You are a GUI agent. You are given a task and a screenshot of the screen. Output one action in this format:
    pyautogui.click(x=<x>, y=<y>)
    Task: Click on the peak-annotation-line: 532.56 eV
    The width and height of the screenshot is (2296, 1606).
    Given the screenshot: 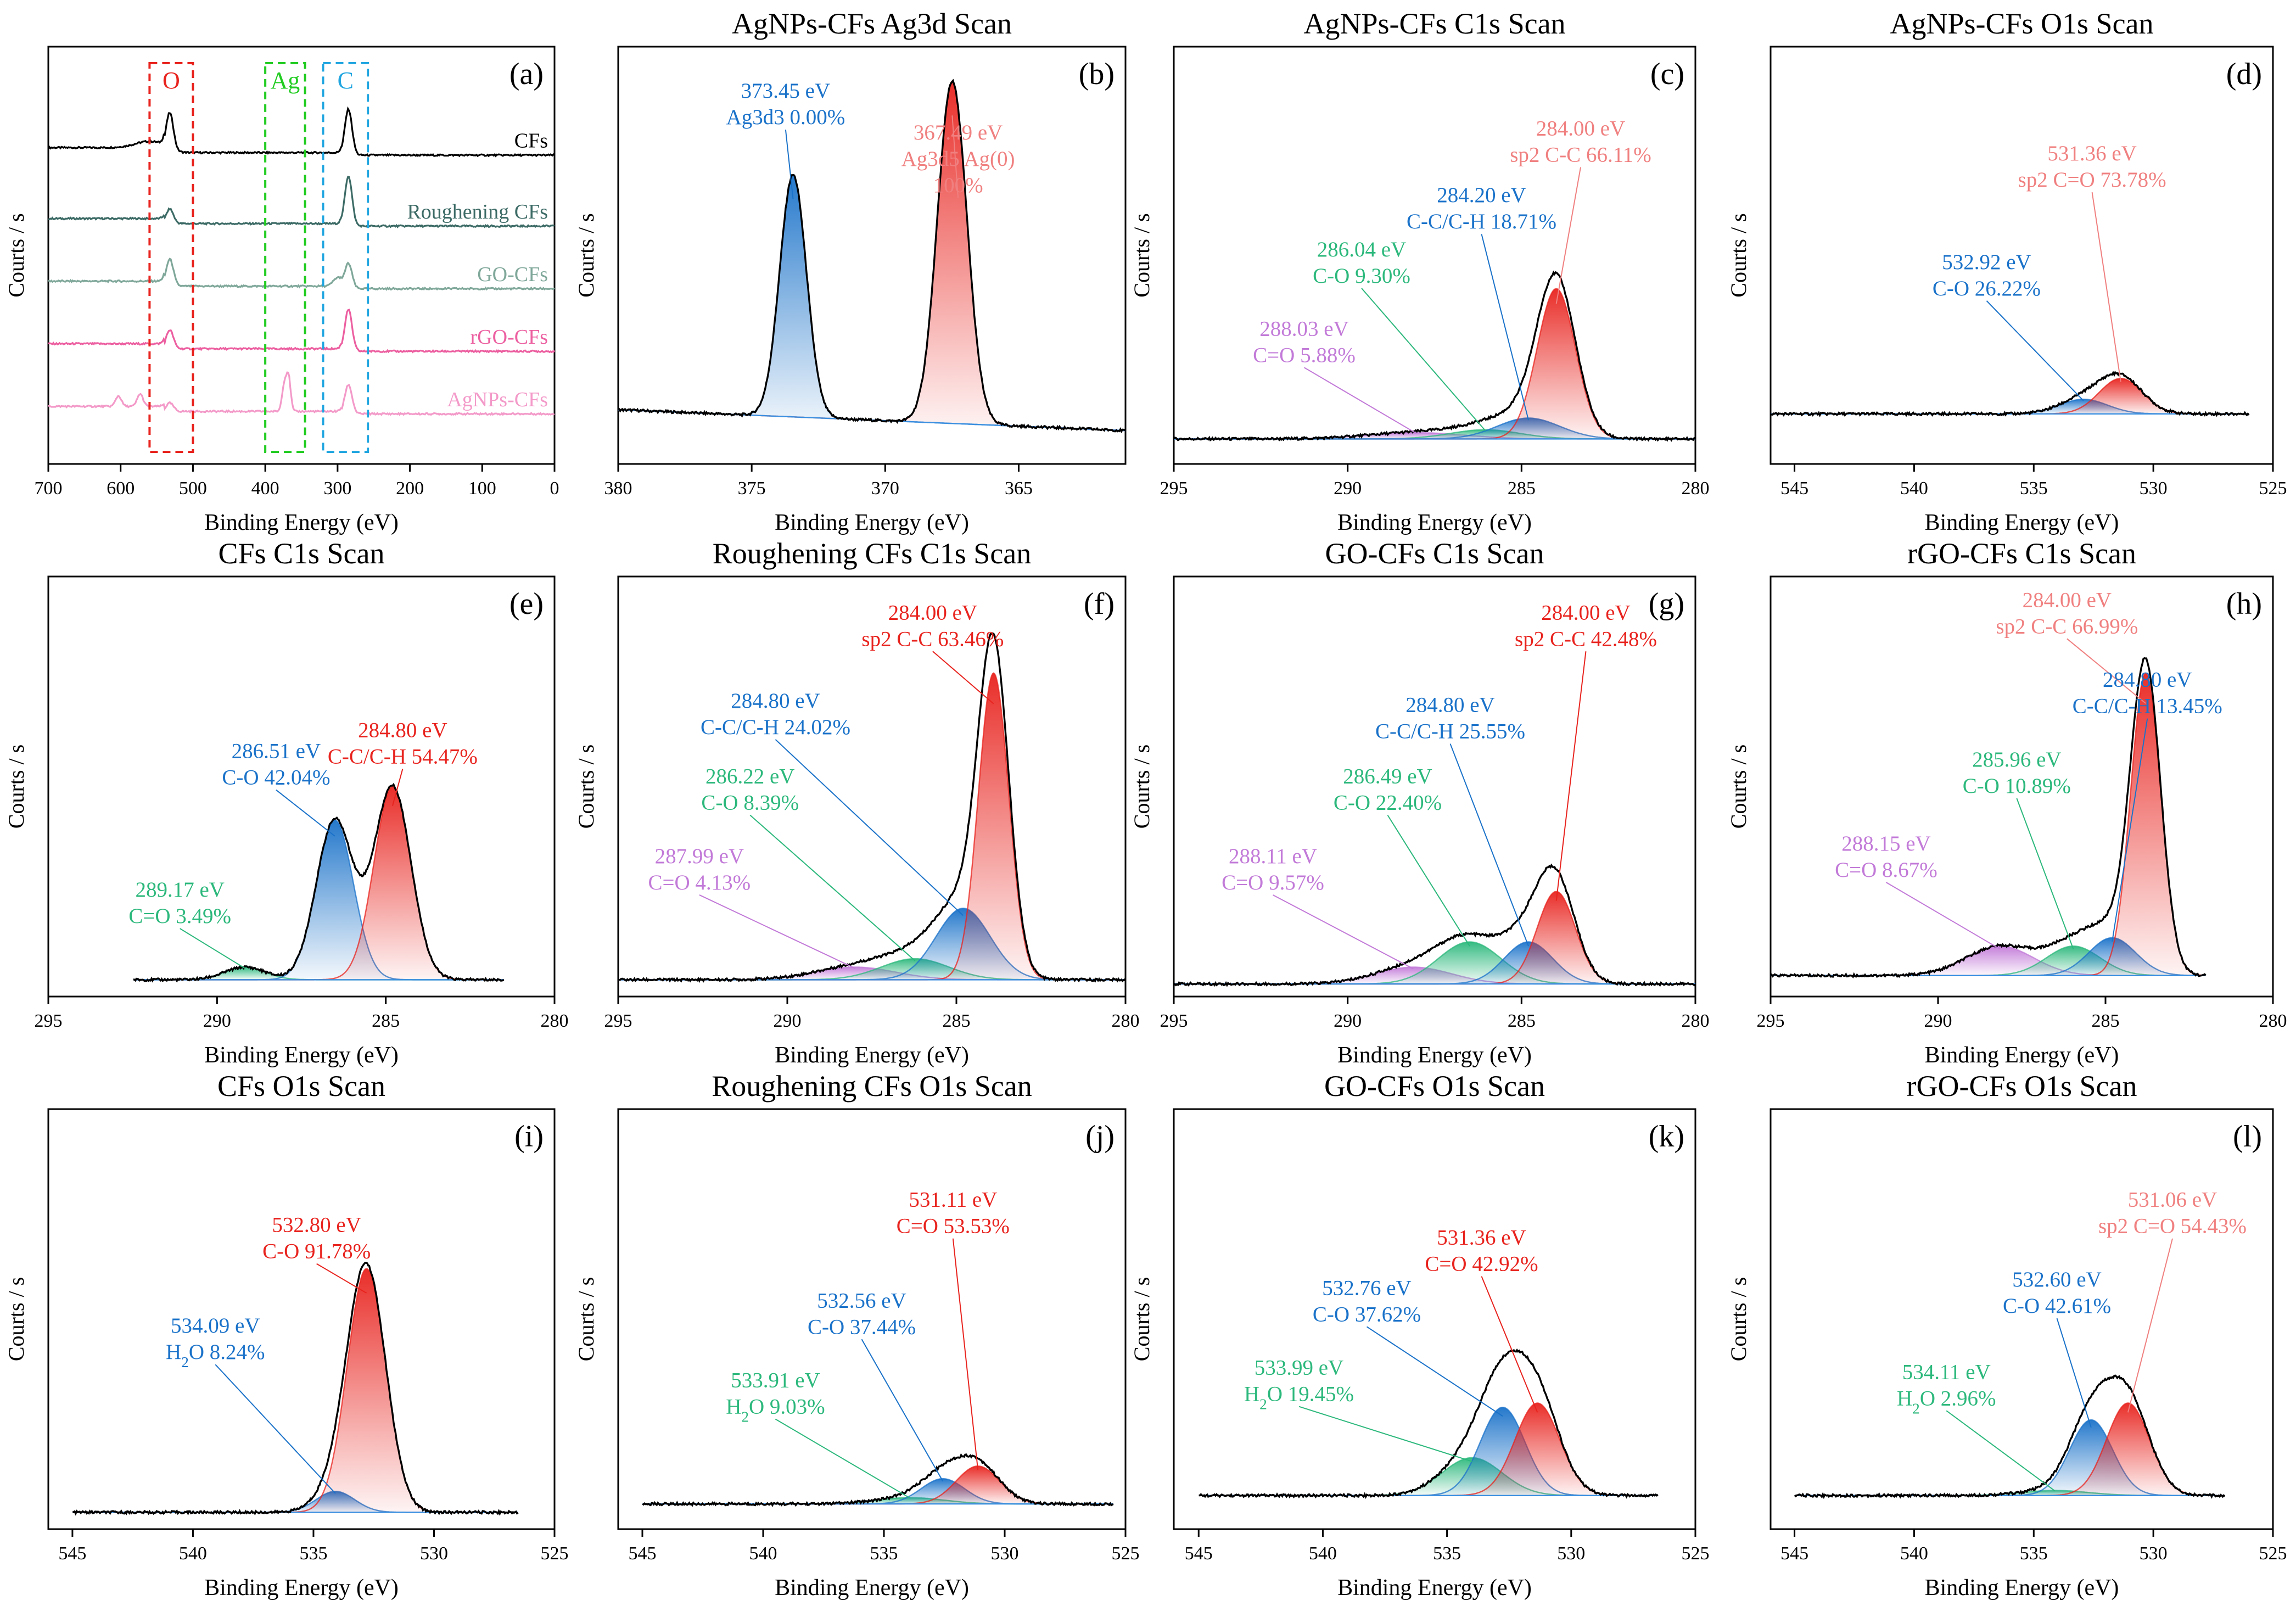 What is the action you would take?
    pyautogui.click(x=861, y=1300)
    